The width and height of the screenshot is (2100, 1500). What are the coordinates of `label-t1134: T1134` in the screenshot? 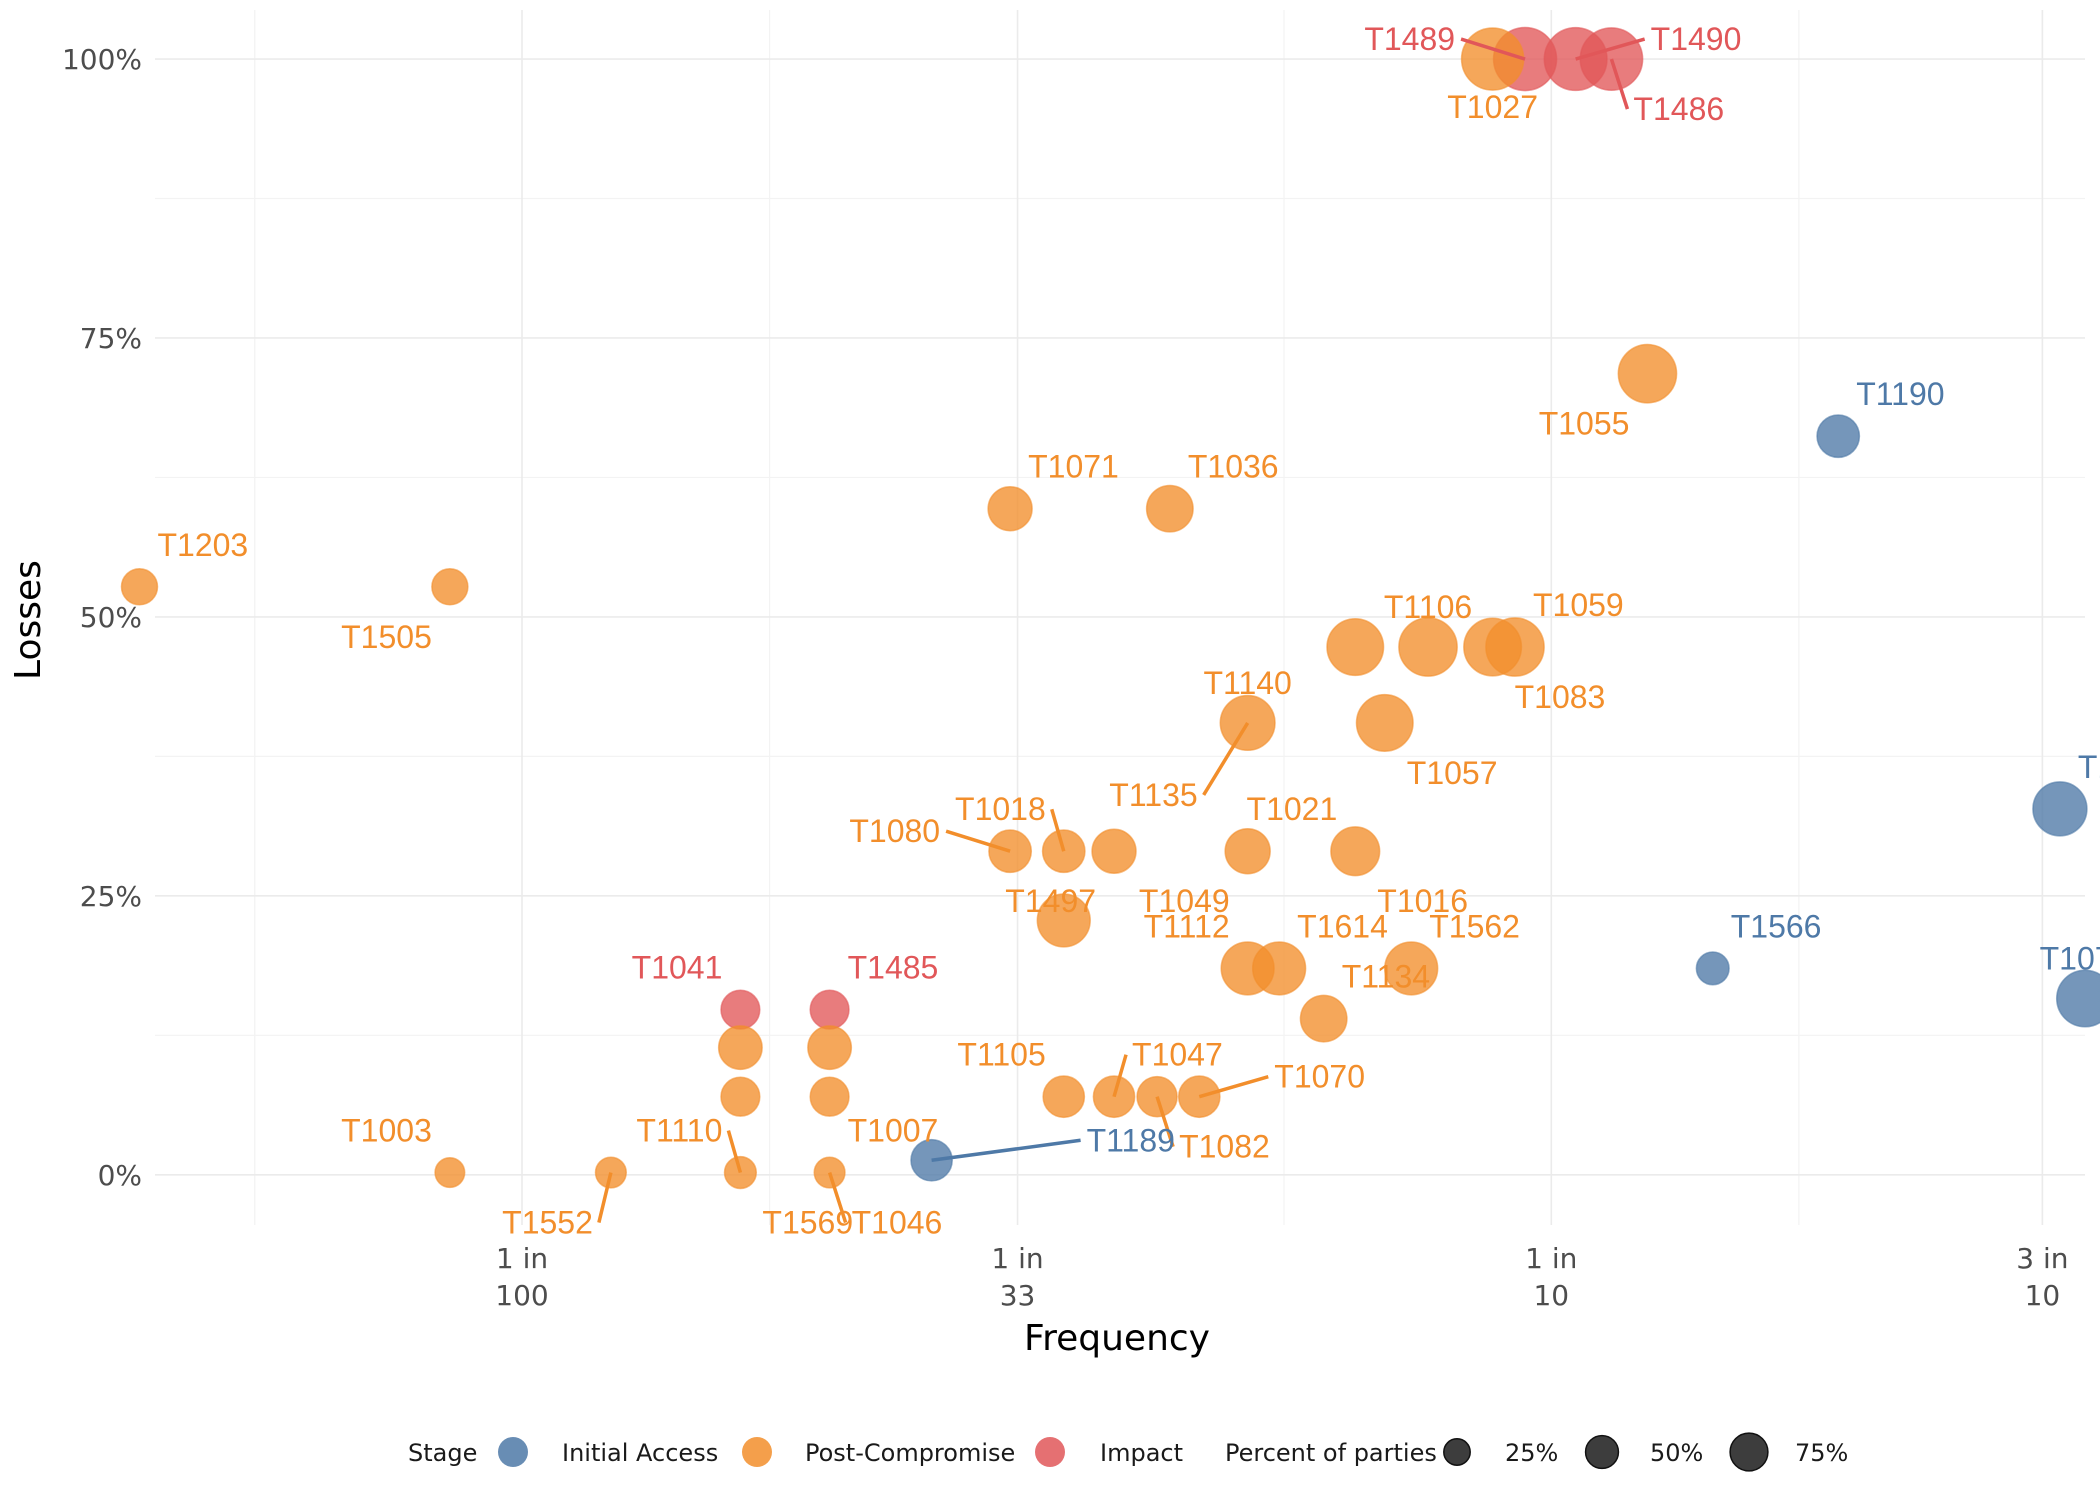 It's located at (1386, 977).